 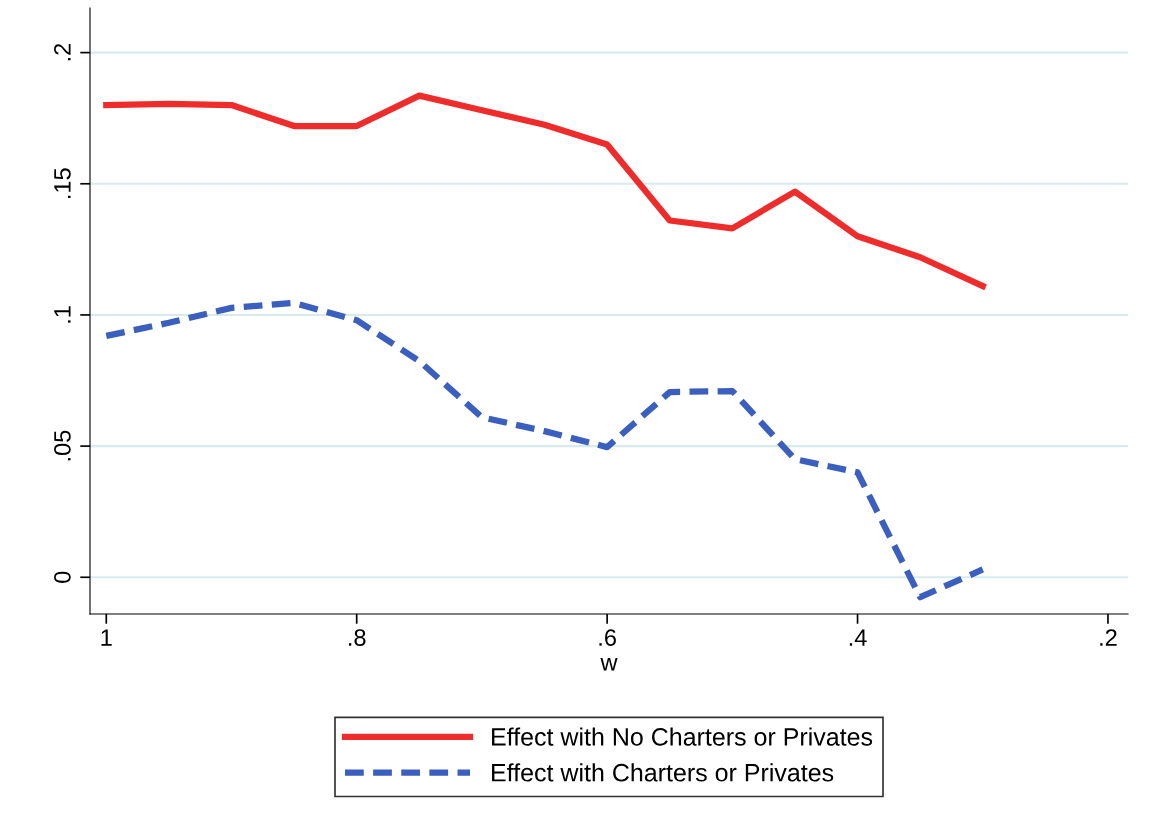 I want to click on y-tick-label: .05, so click(x=62, y=445).